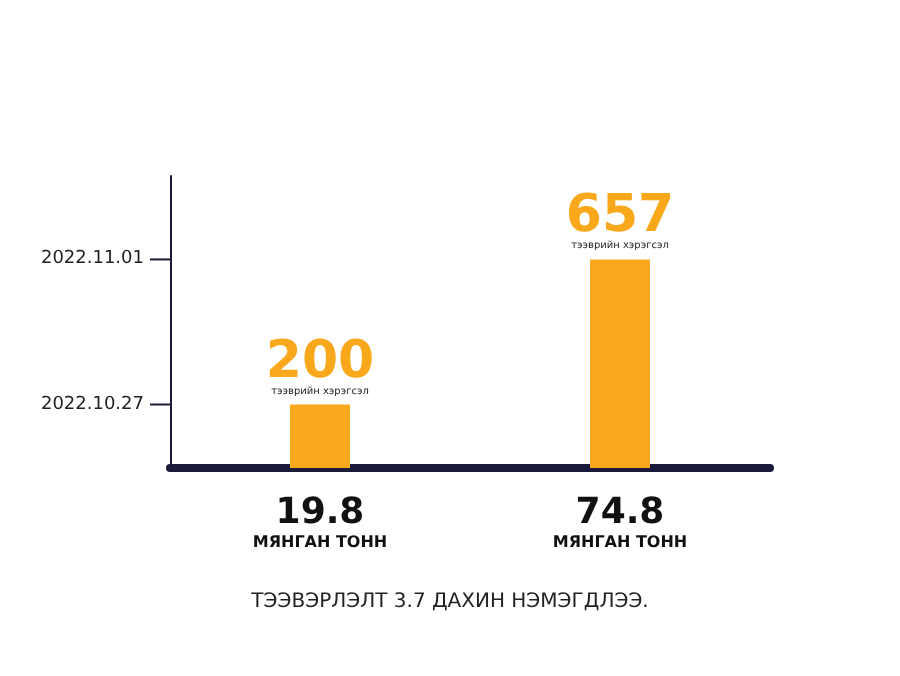 The image size is (900, 676). Describe the element at coordinates (449, 602) in the screenshot. I see `text: ТЭЭВЭРЛЭЛТ 3.7 ДАХИН НЭМЭГДЛЭЭ.` at that location.